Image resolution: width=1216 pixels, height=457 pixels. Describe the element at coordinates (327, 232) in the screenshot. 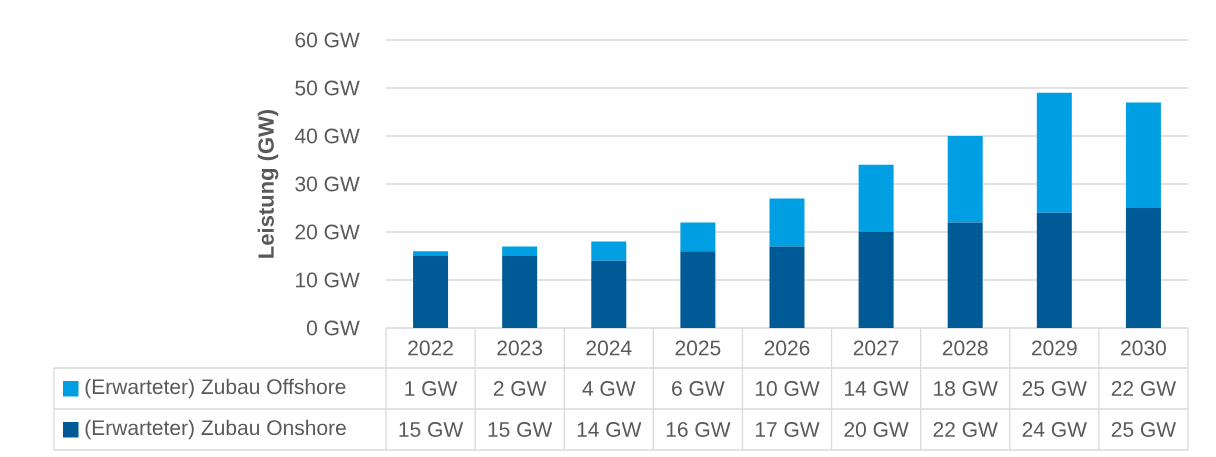

I see `y-tick-label: 20 GW` at that location.